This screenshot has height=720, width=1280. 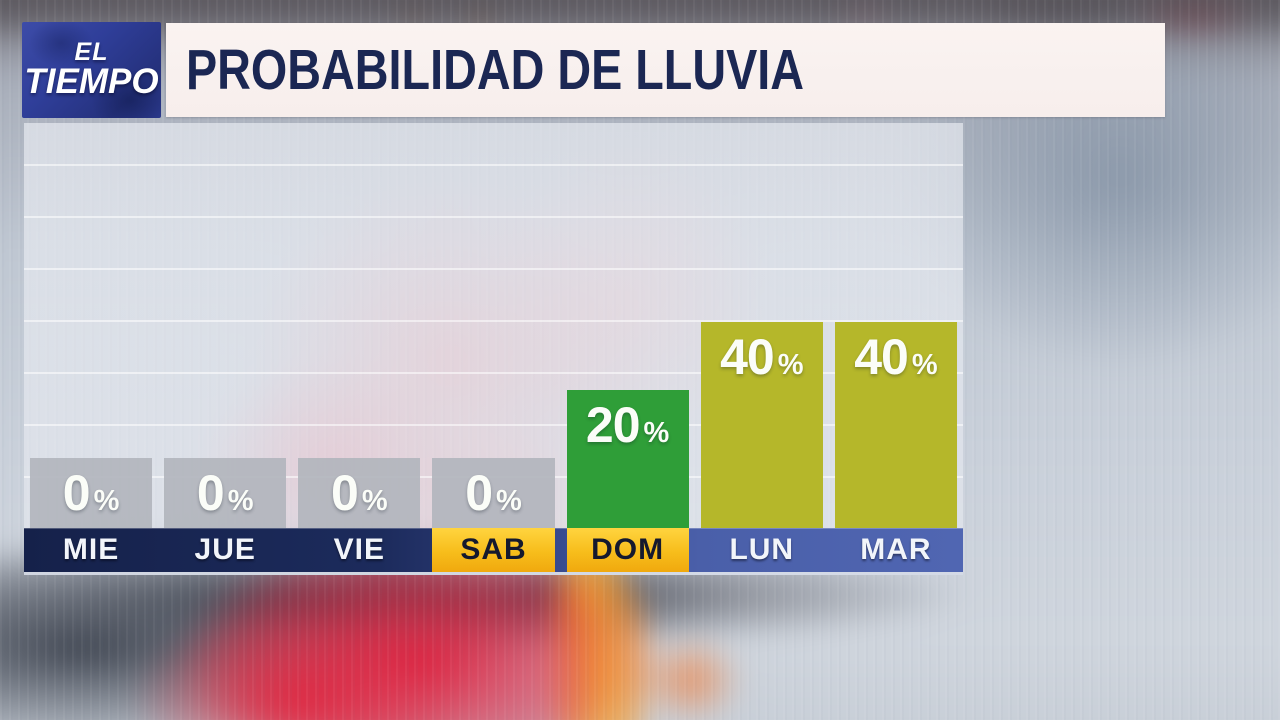 I want to click on title-bar: PROBABILIDAD DE LLUVIA, so click(x=665, y=70).